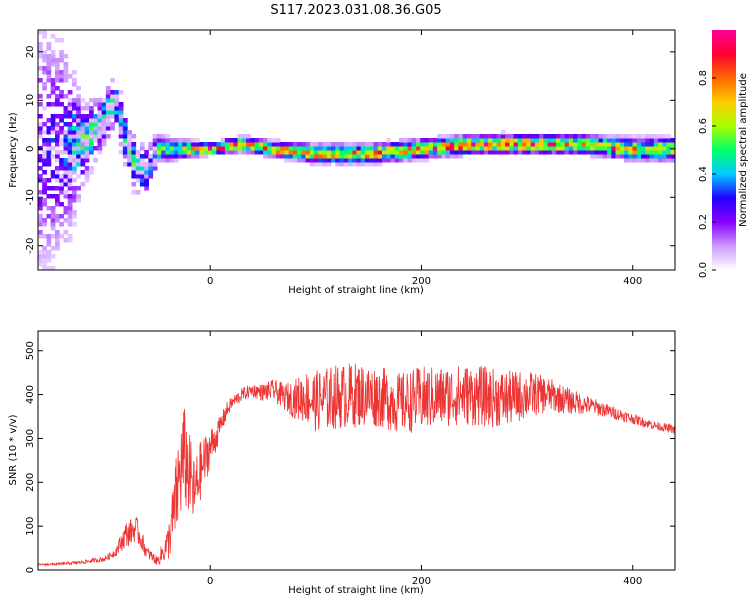 The height and width of the screenshot is (600, 750). Describe the element at coordinates (210, 281) in the screenshot. I see `x-tick-label: 0` at that location.